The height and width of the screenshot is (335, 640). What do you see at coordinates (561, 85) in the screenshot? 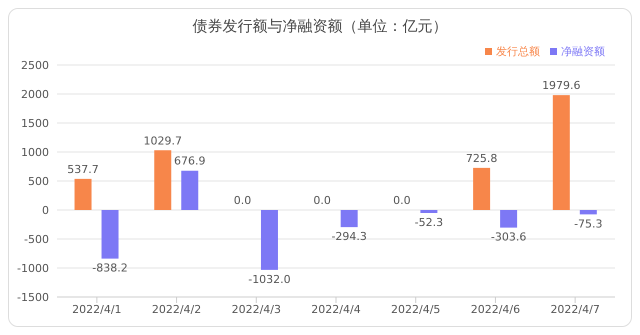
I see `data-label: 1979.6` at bounding box center [561, 85].